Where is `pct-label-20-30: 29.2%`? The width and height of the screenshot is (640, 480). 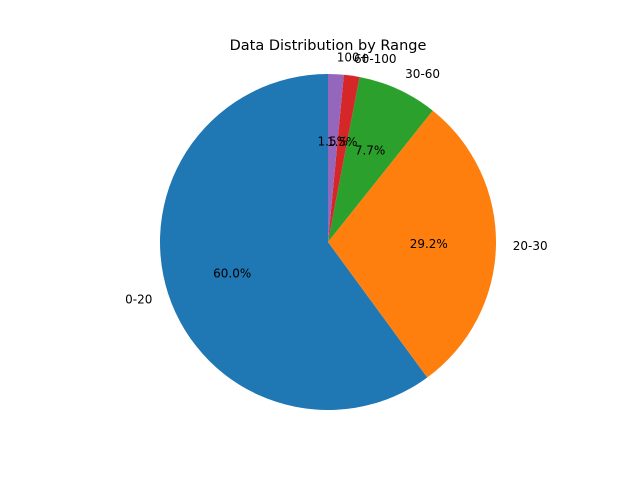
pct-label-20-30: 29.2% is located at coordinates (429, 244).